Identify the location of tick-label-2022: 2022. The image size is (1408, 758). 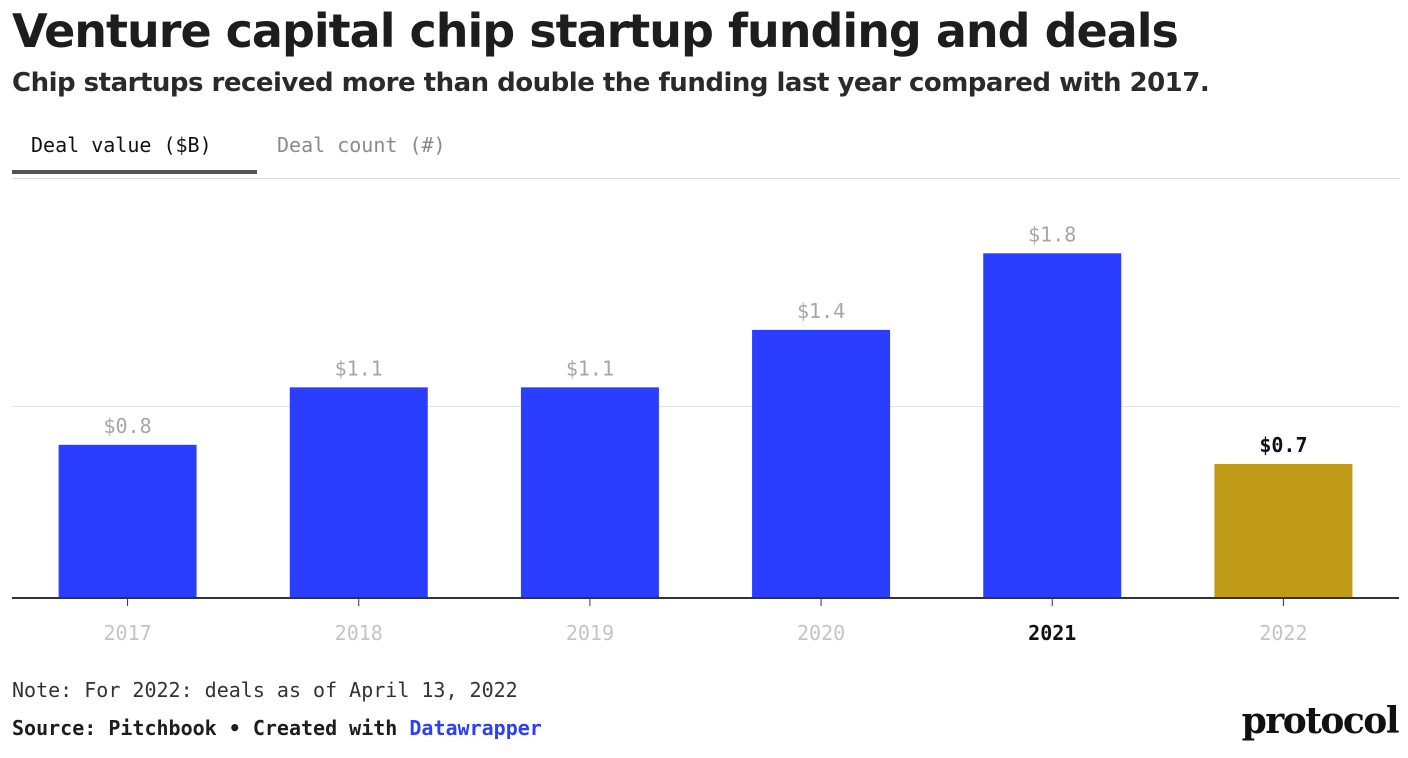
(1283, 633).